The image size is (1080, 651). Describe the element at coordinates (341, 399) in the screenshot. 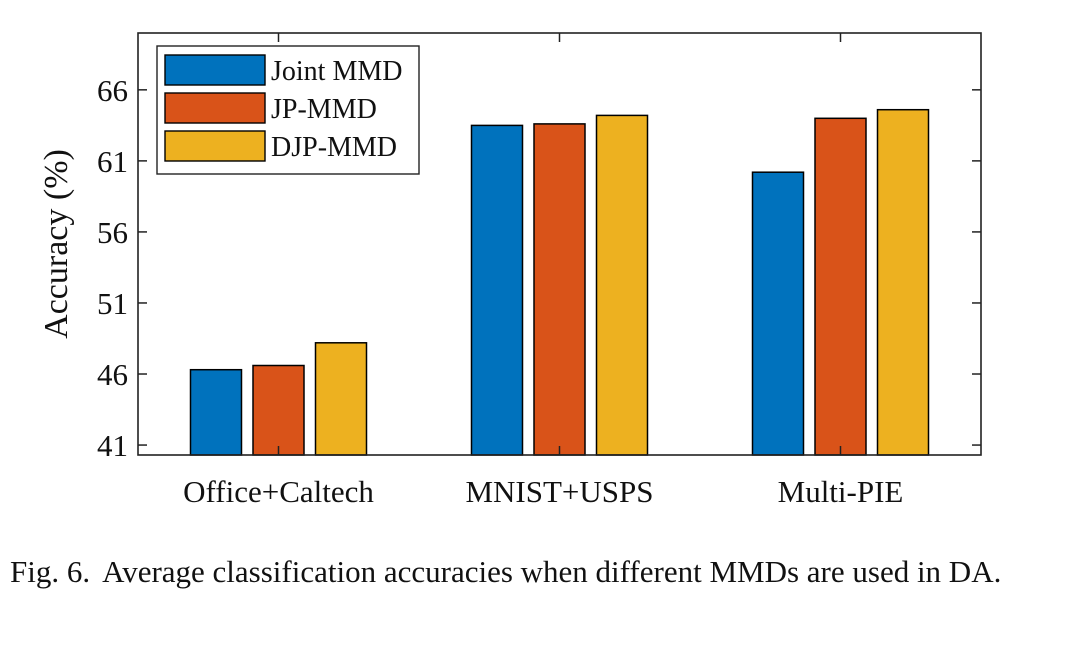

I see `bar-office-caltech-djp-mmd` at that location.